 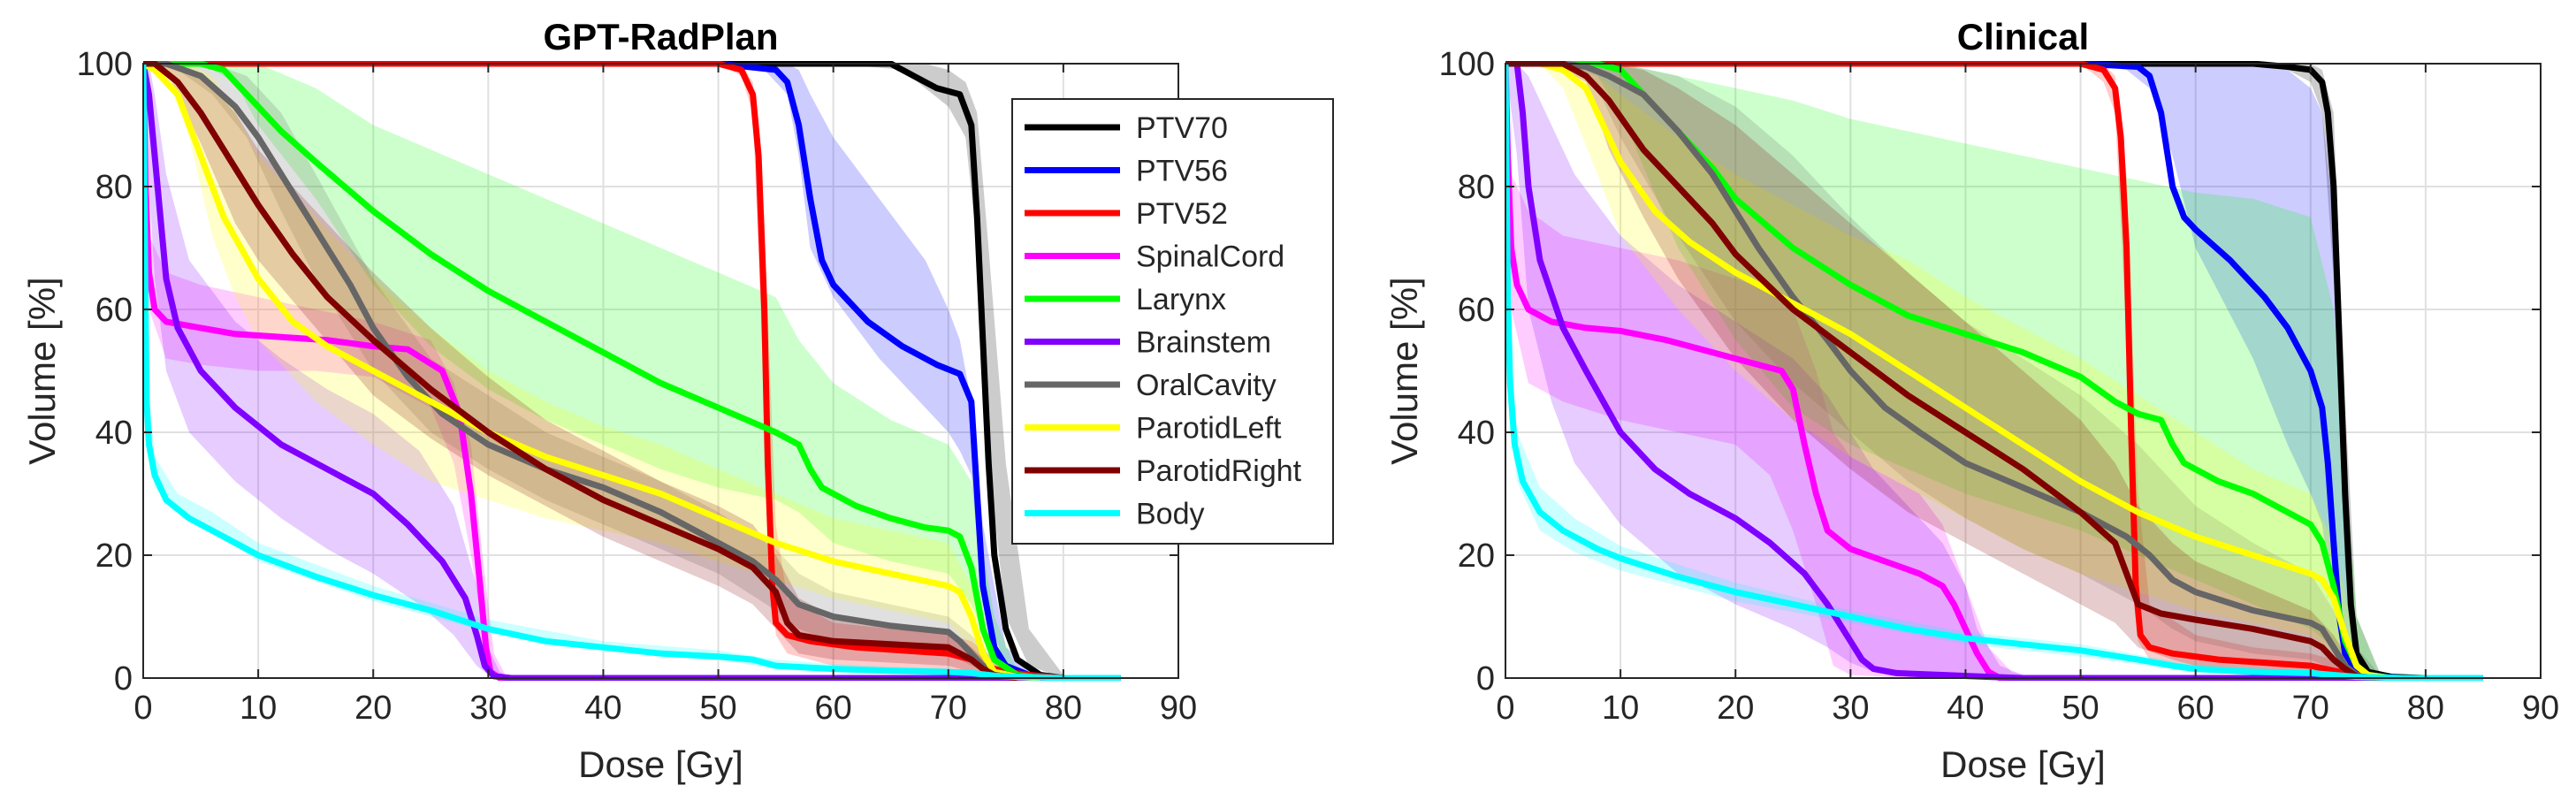 I want to click on gpt-radplan-legend-label-oralcavity: OralCavity, so click(x=1206, y=385).